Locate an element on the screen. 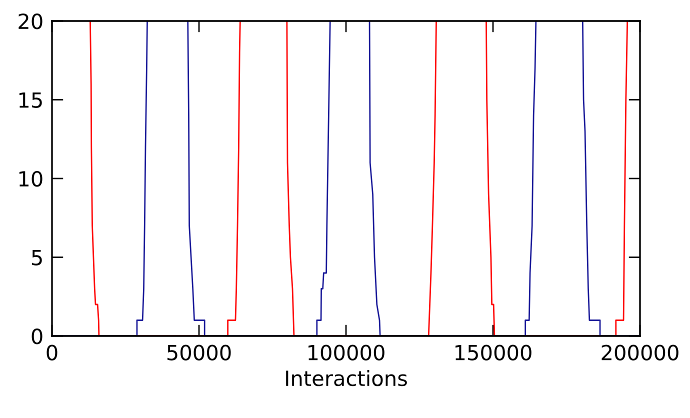  x-tick-label: 100000 is located at coordinates (346, 352).